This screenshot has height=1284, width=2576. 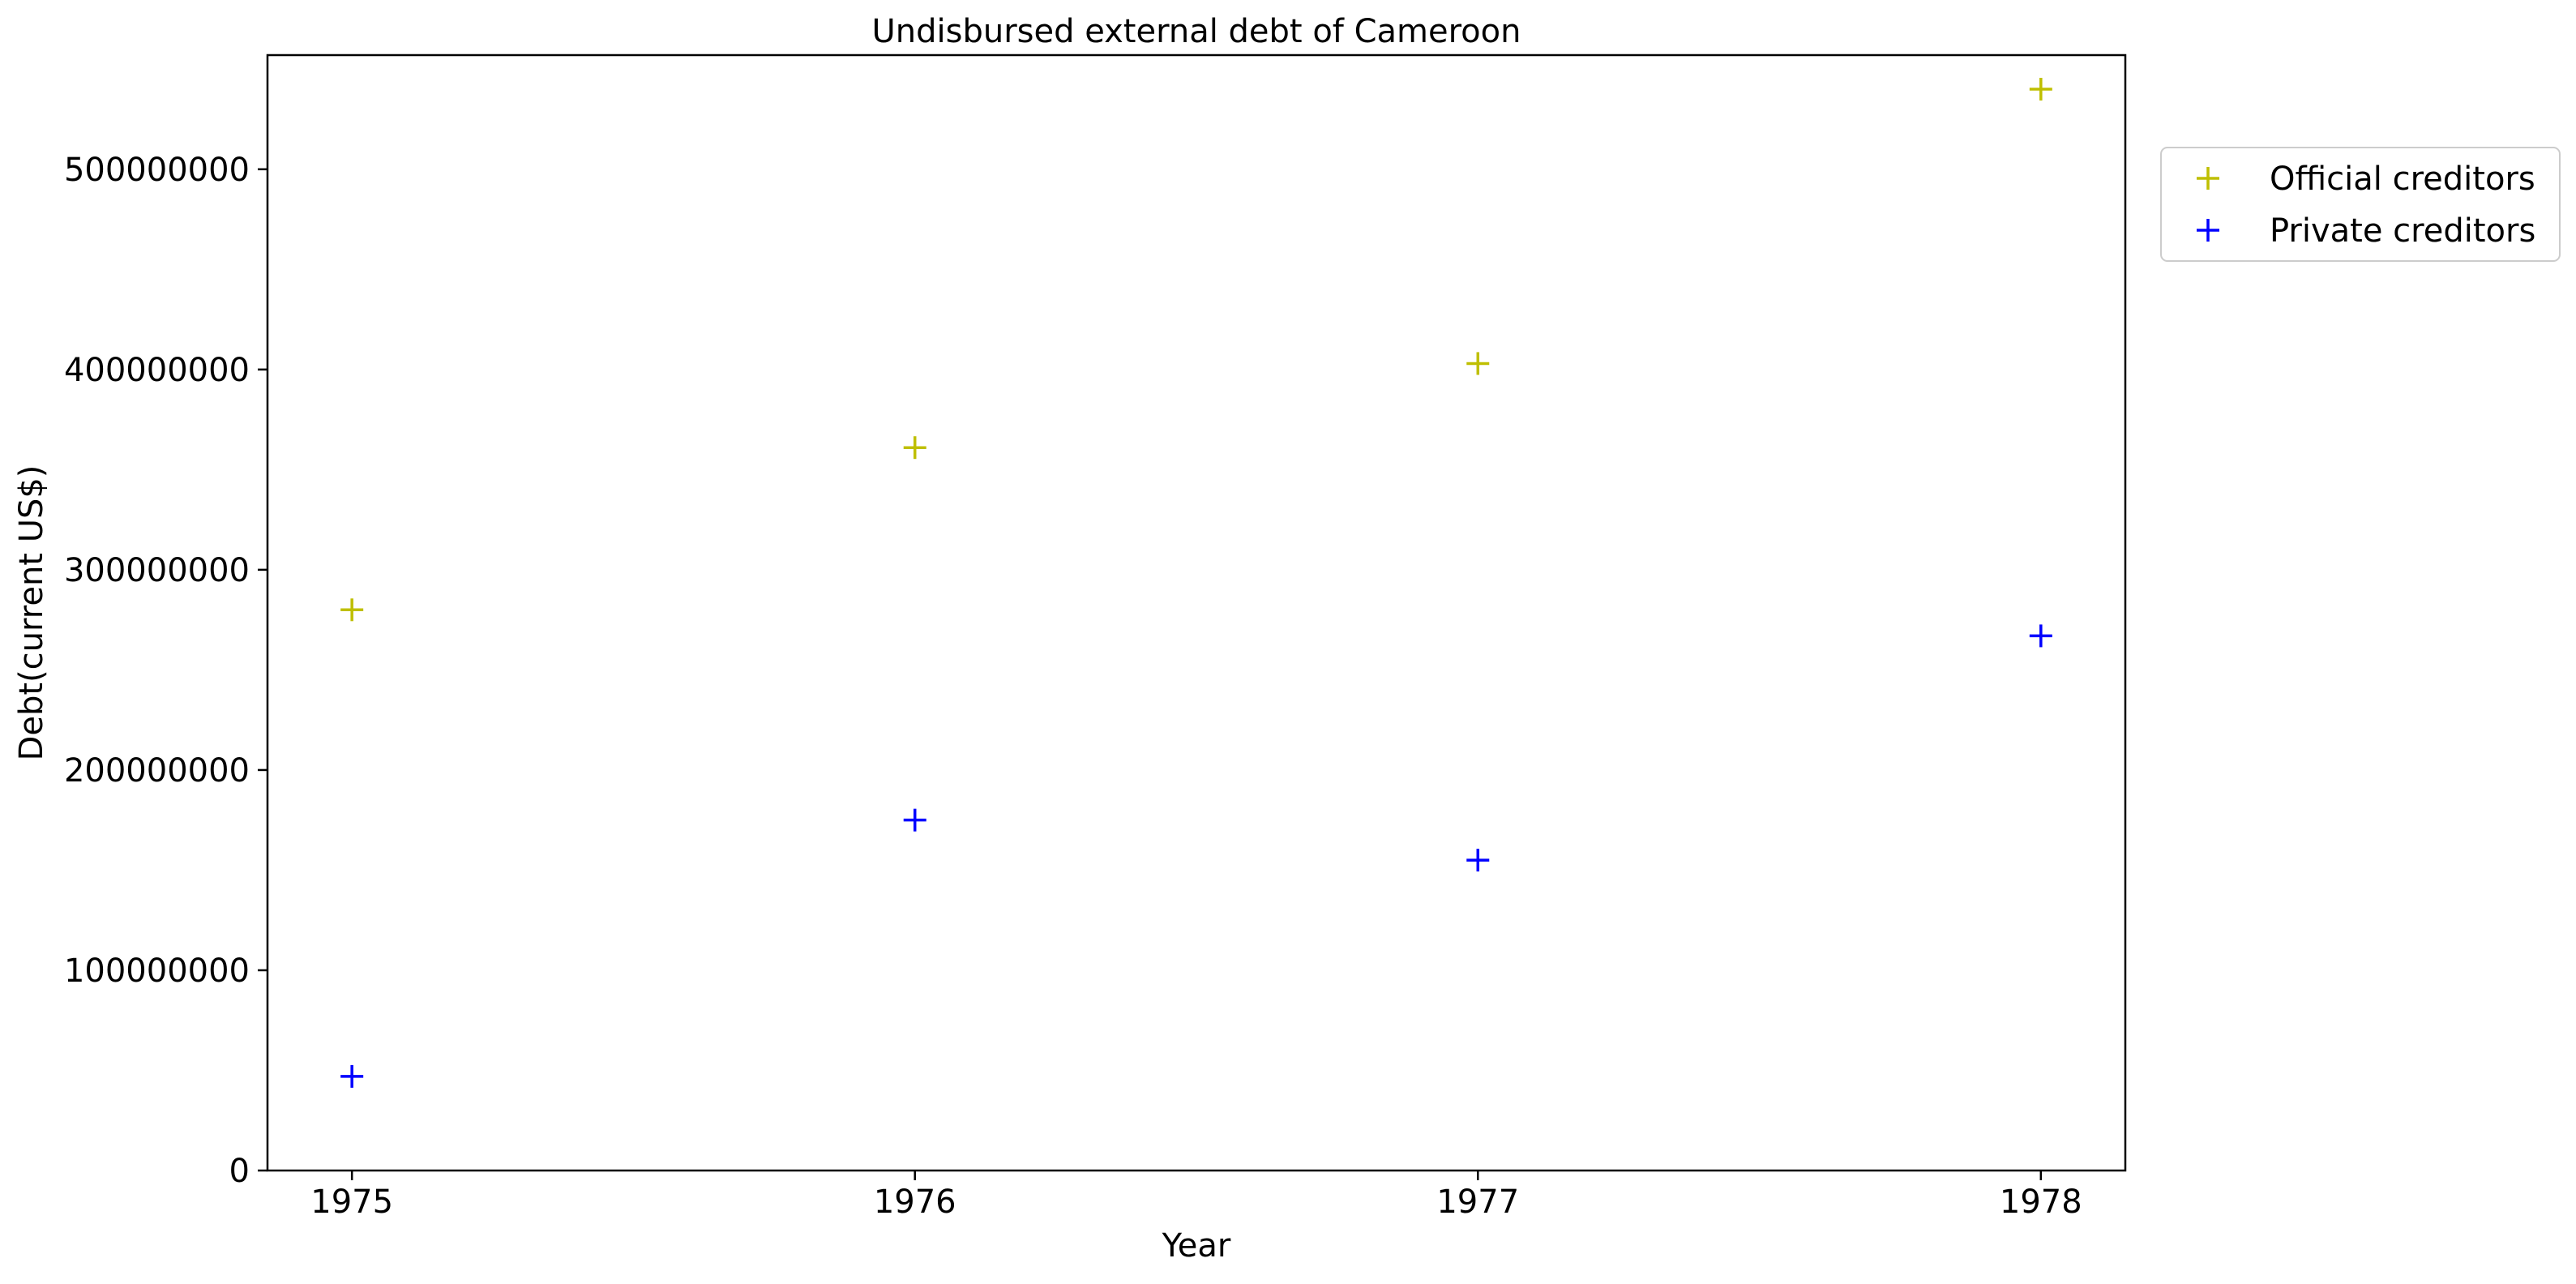 I want to click on x-tick-label: 1975, so click(x=351, y=1202).